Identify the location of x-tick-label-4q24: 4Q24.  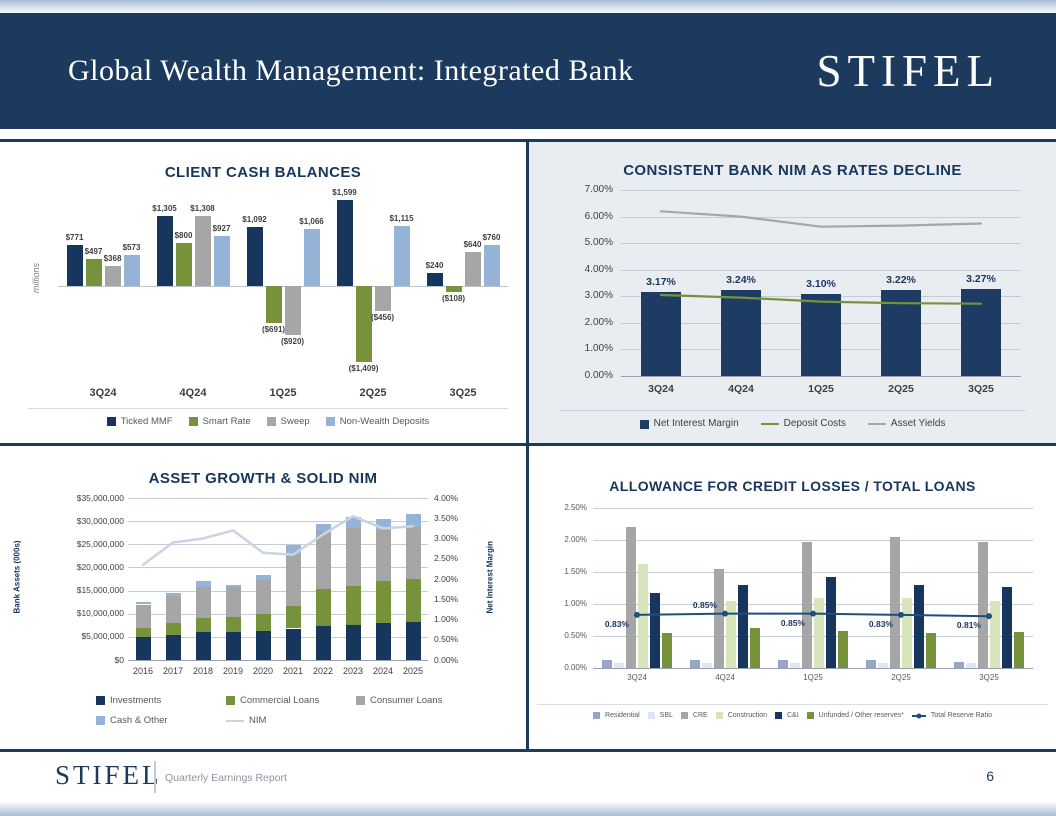
(725, 677).